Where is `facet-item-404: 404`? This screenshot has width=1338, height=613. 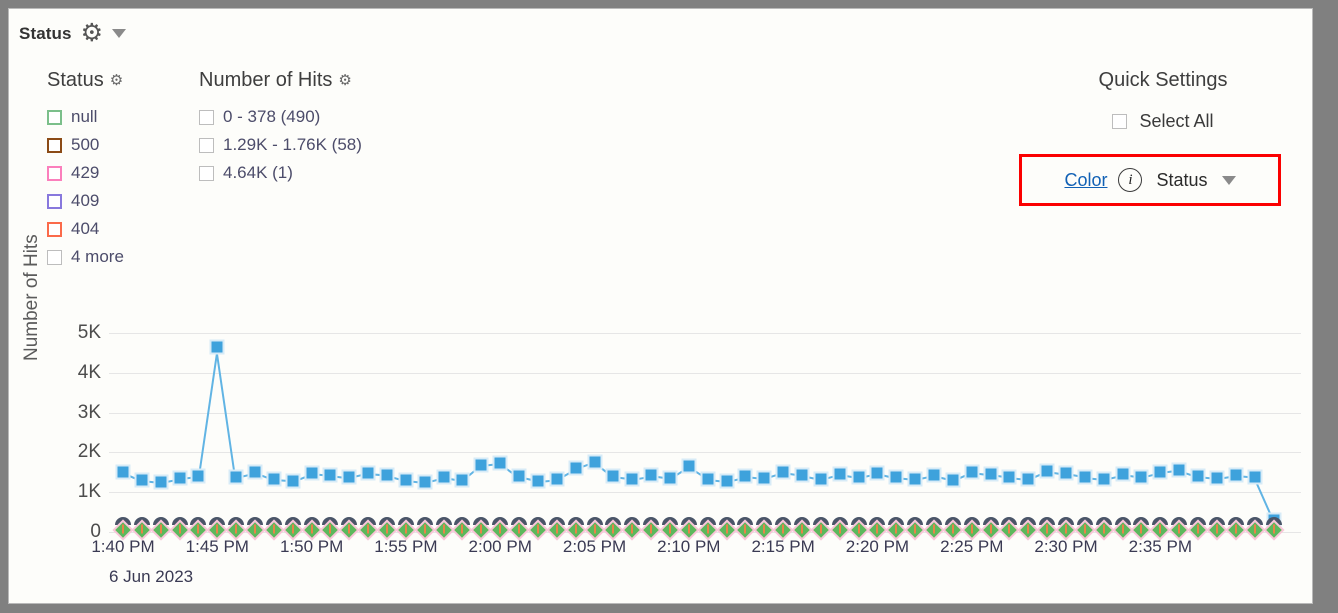
facet-item-404: 404 is located at coordinates (123, 229).